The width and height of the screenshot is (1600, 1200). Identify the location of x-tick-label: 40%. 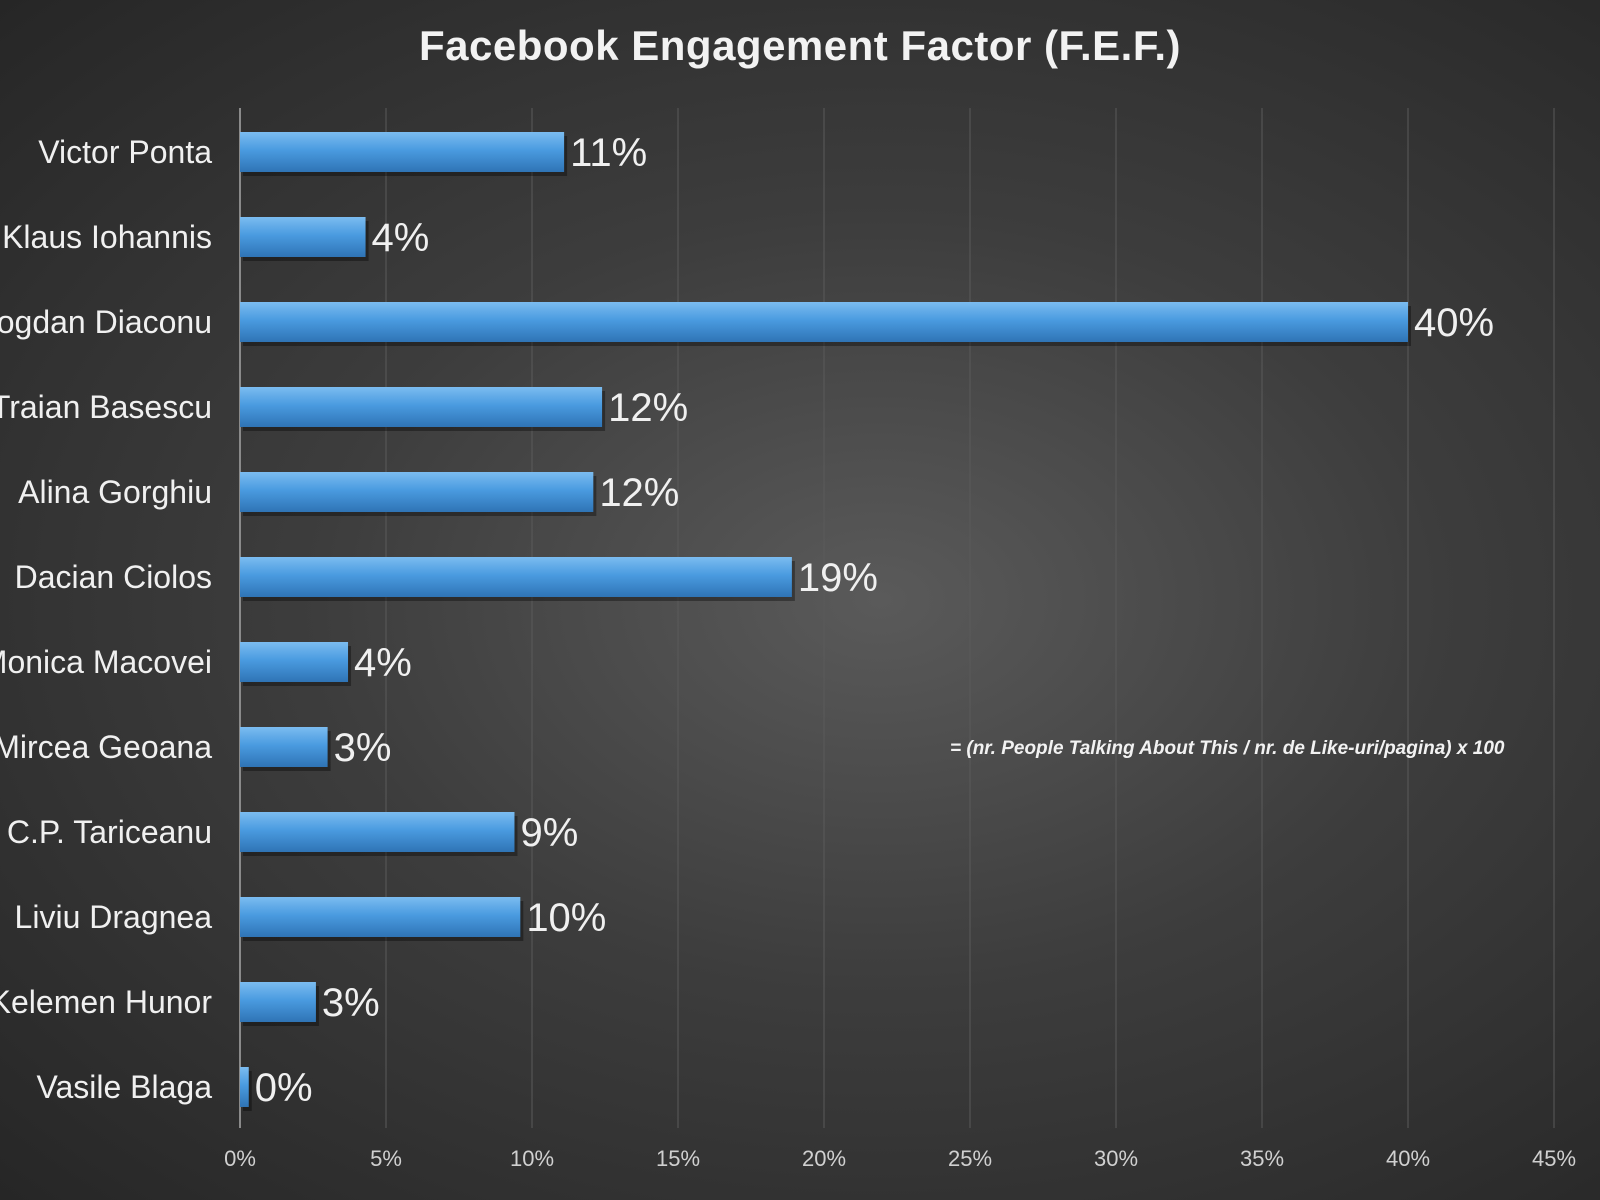
(1408, 1158).